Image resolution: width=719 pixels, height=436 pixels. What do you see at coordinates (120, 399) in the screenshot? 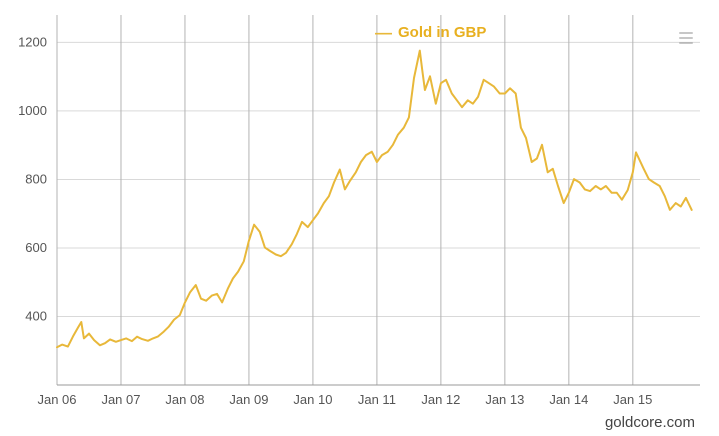
I see `x-tick-label: Jan 07` at bounding box center [120, 399].